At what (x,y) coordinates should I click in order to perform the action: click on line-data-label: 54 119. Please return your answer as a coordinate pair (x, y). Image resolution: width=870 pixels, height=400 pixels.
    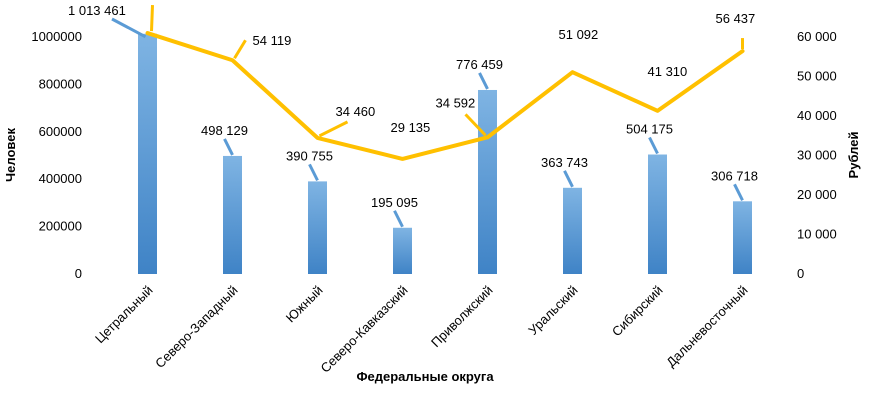
    Looking at the image, I should click on (272, 40).